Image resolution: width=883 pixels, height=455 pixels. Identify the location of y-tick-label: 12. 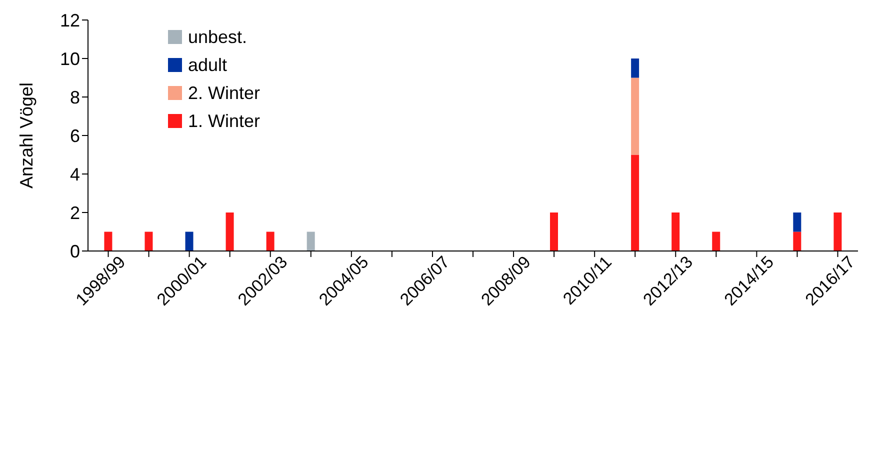
(70, 20).